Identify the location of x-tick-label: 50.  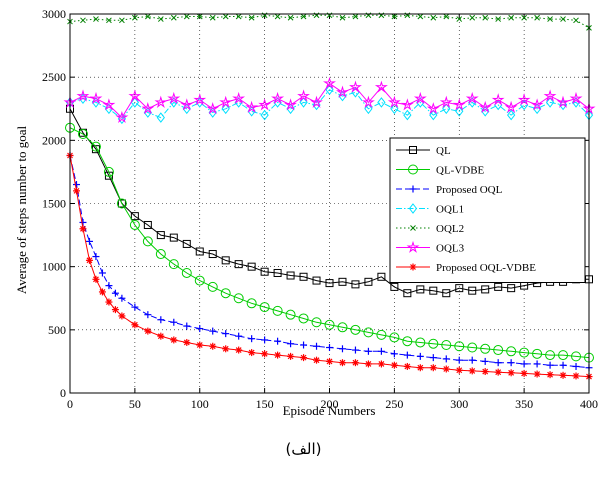
(135, 404).